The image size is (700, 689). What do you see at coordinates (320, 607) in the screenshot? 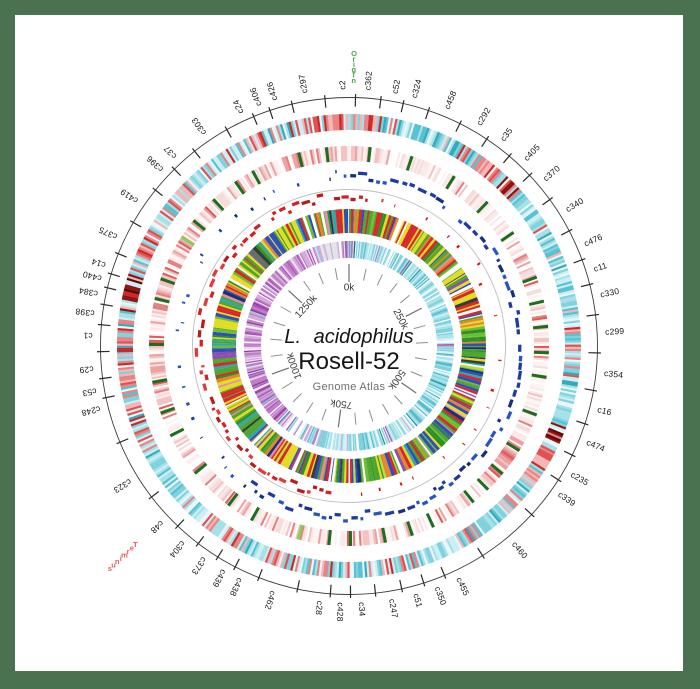
I see `contig-label-c28: c28` at bounding box center [320, 607].